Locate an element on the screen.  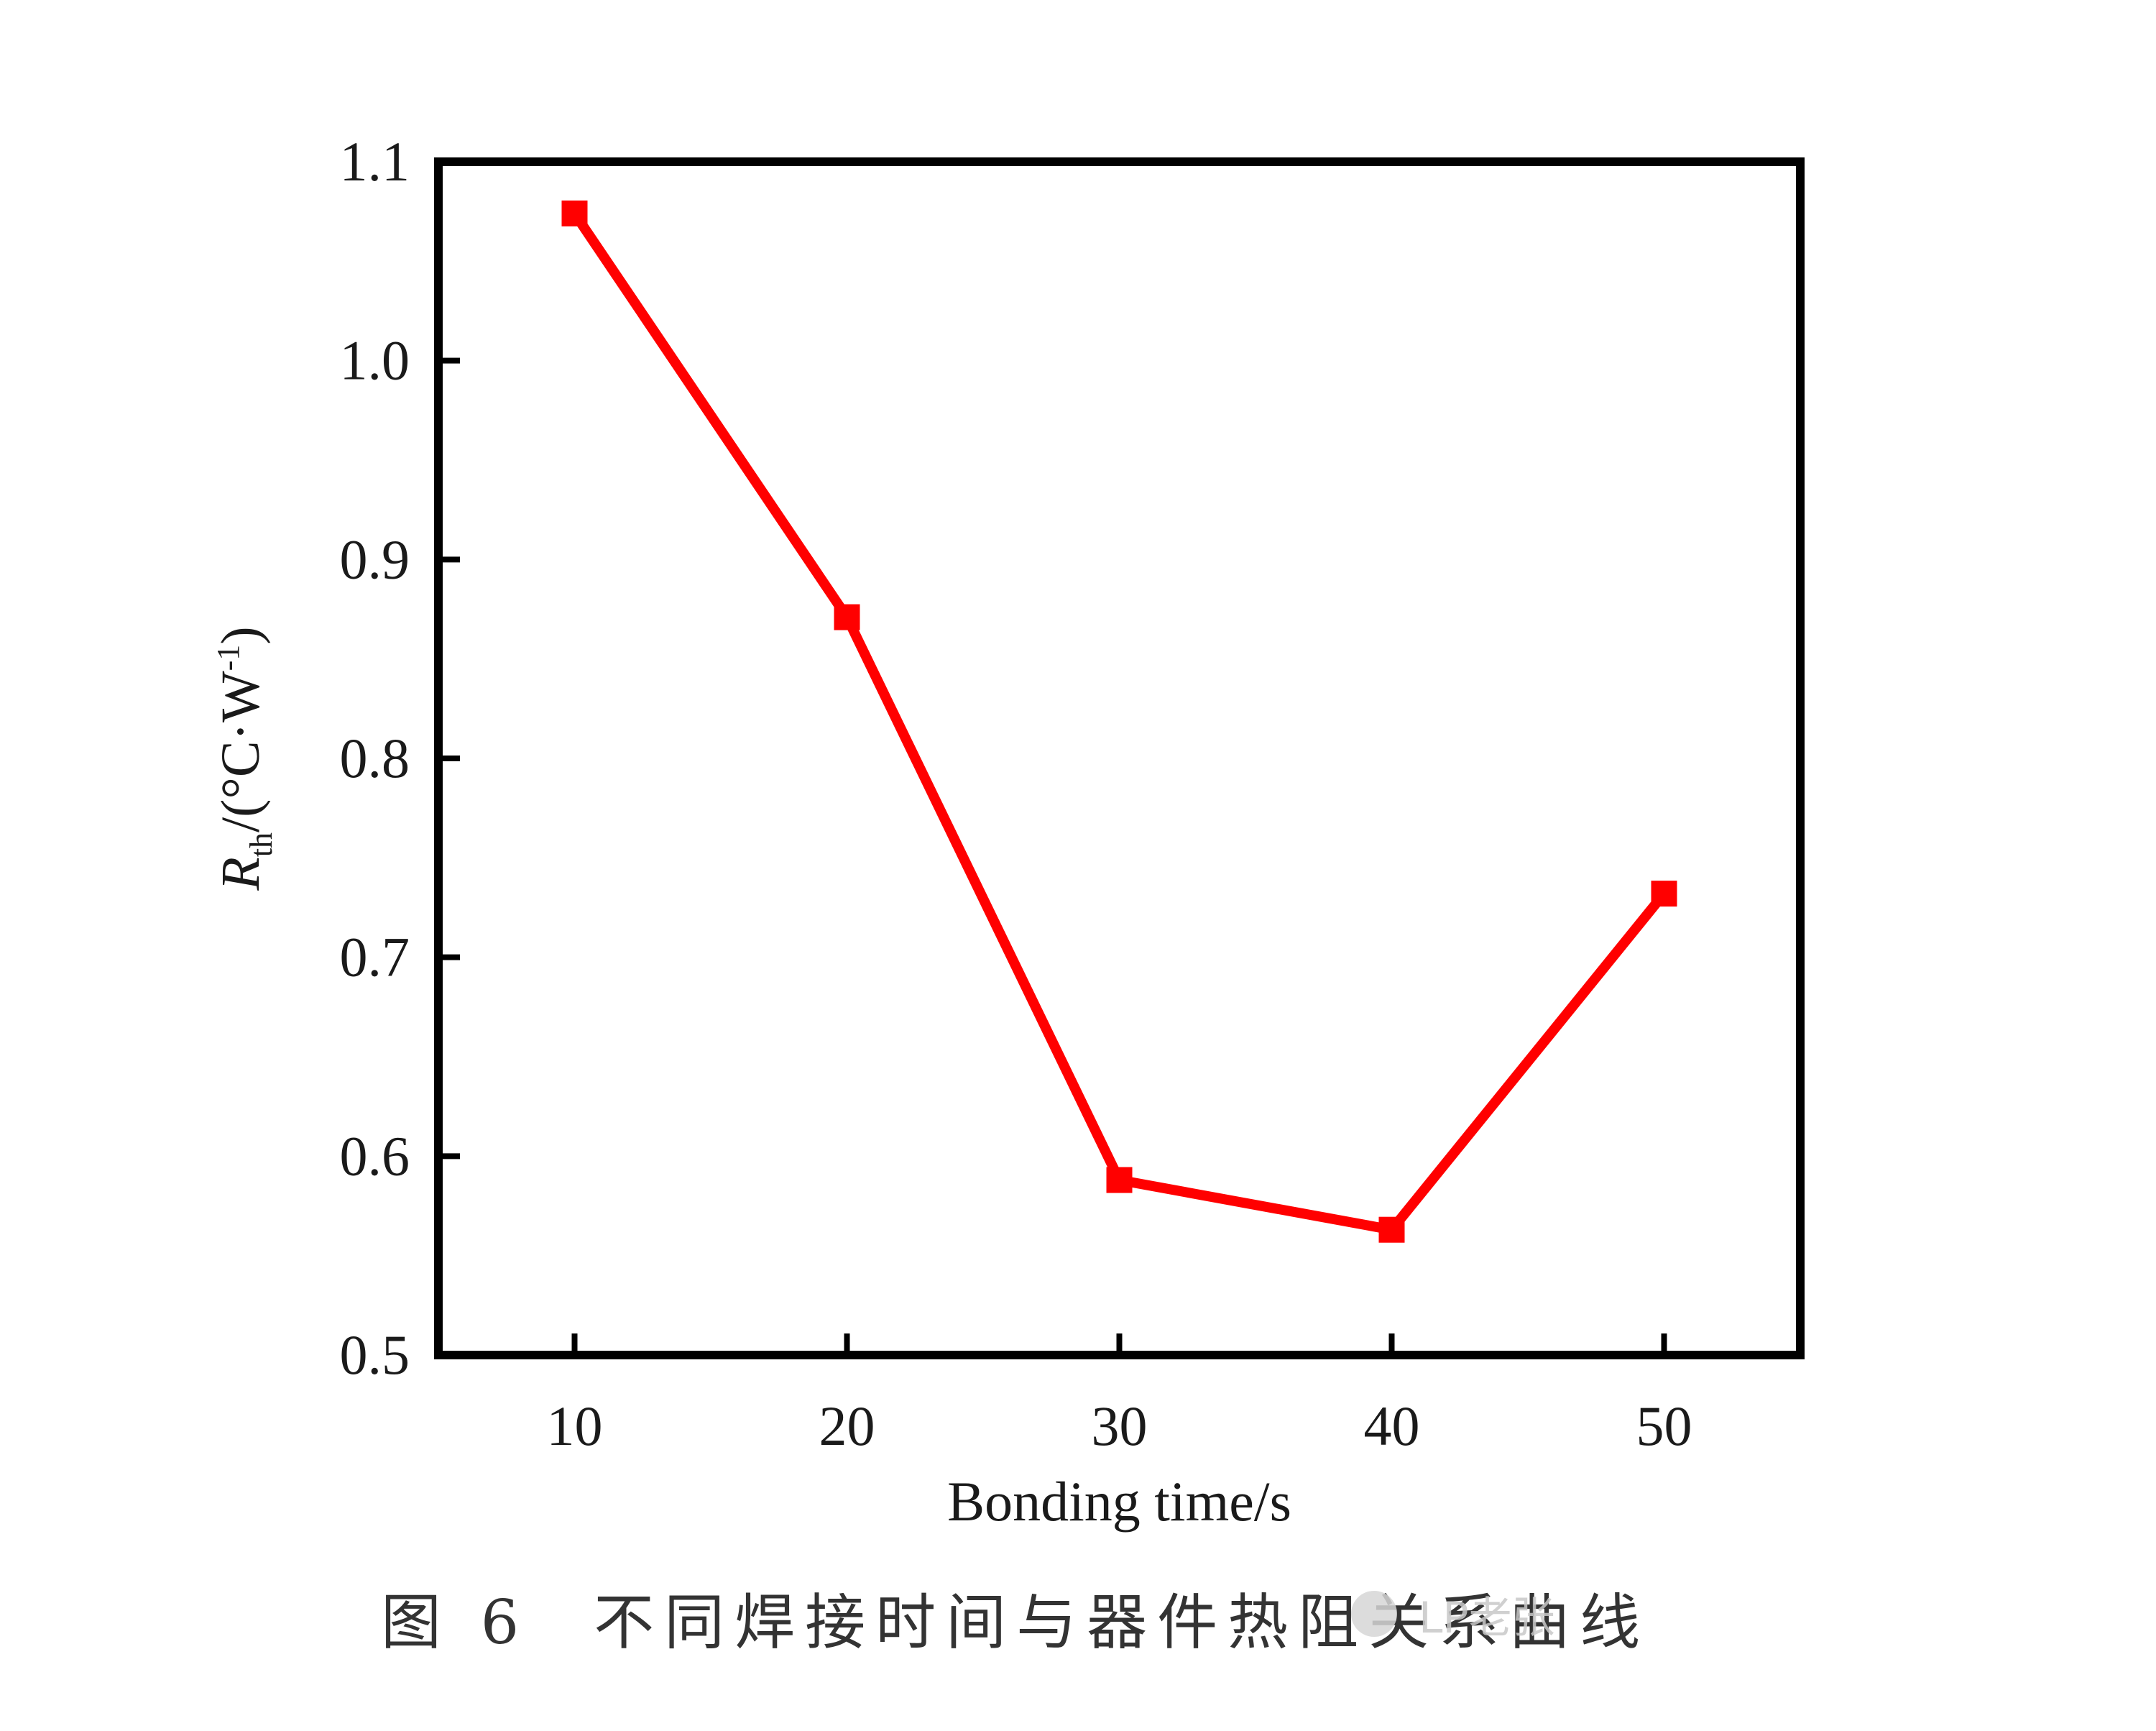
x-tick-label: 50 is located at coordinates (1664, 1426).